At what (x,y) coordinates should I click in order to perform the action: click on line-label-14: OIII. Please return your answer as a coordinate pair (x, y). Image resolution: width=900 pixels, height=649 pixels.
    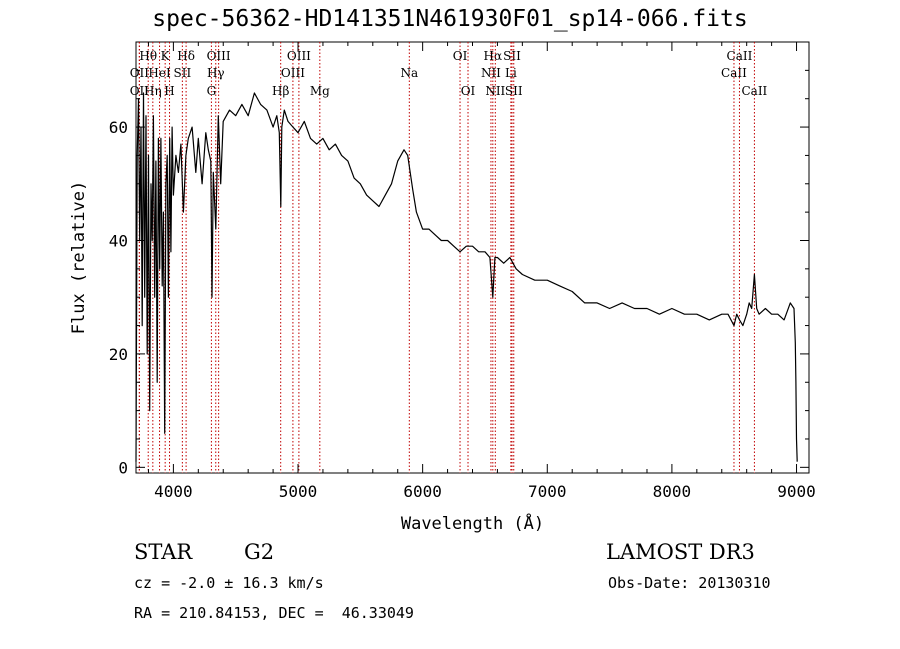
    Looking at the image, I should click on (299, 56).